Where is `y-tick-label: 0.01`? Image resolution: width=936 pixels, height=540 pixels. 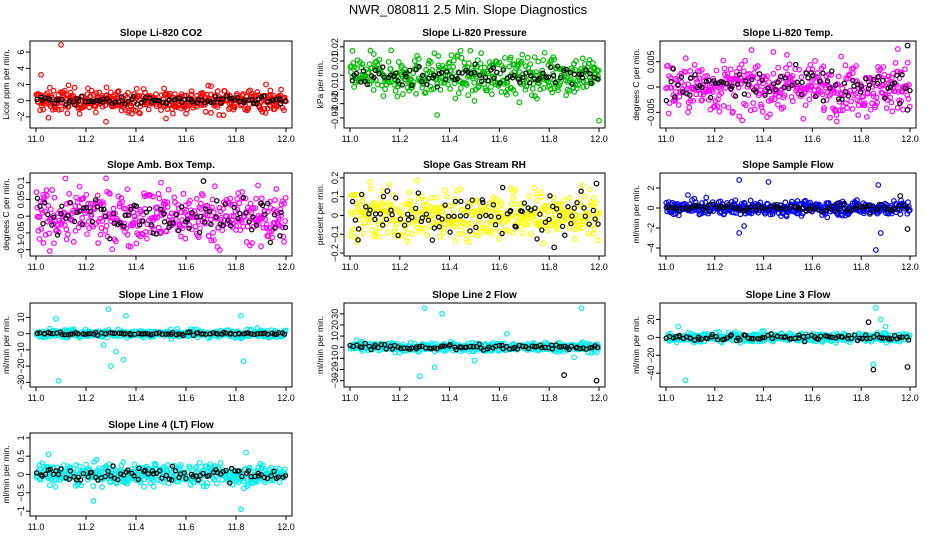
y-tick-label: 0.01 is located at coordinates (335, 61).